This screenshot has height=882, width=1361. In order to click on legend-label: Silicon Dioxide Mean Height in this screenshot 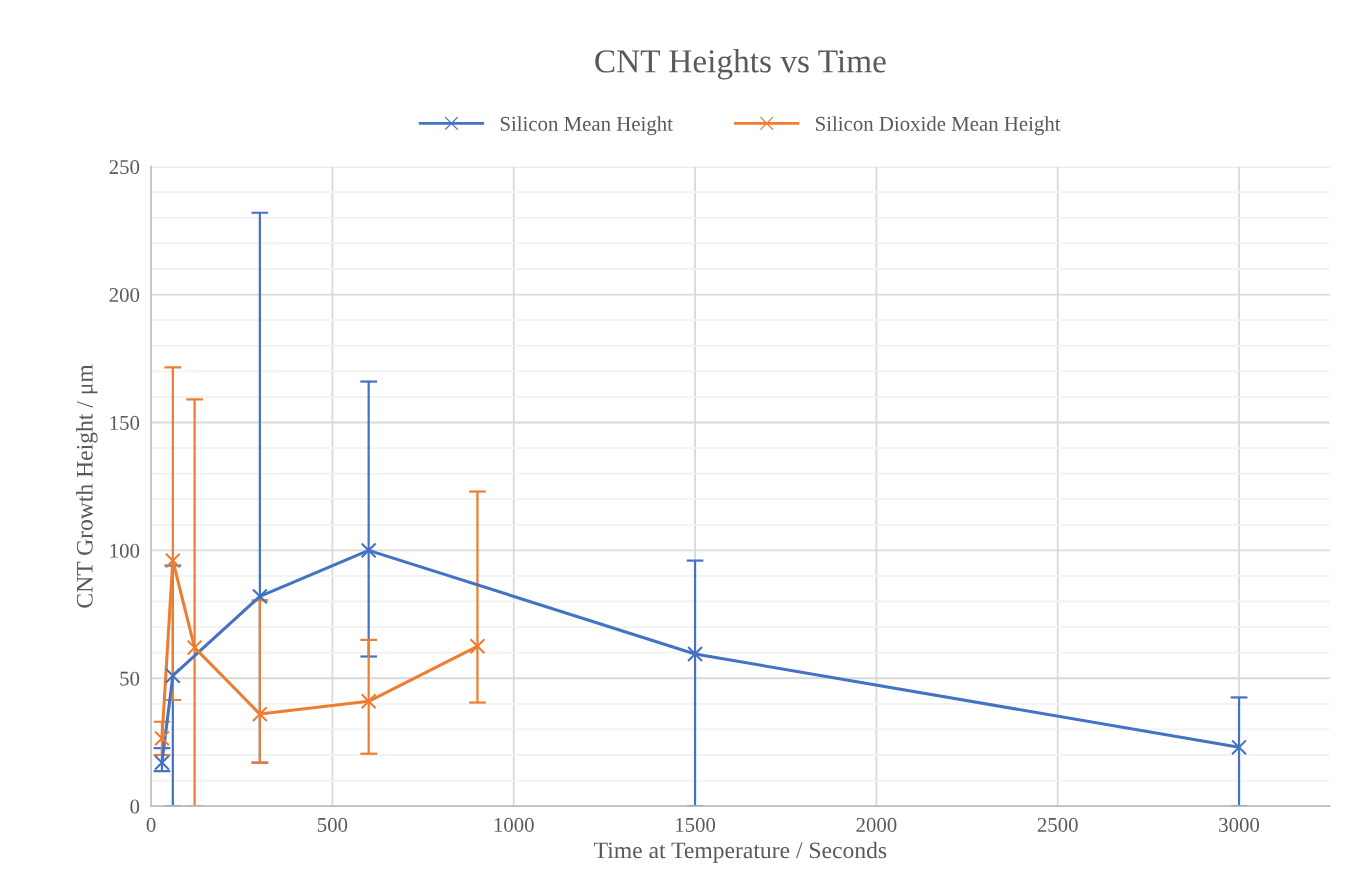, I will do `click(938, 126)`.